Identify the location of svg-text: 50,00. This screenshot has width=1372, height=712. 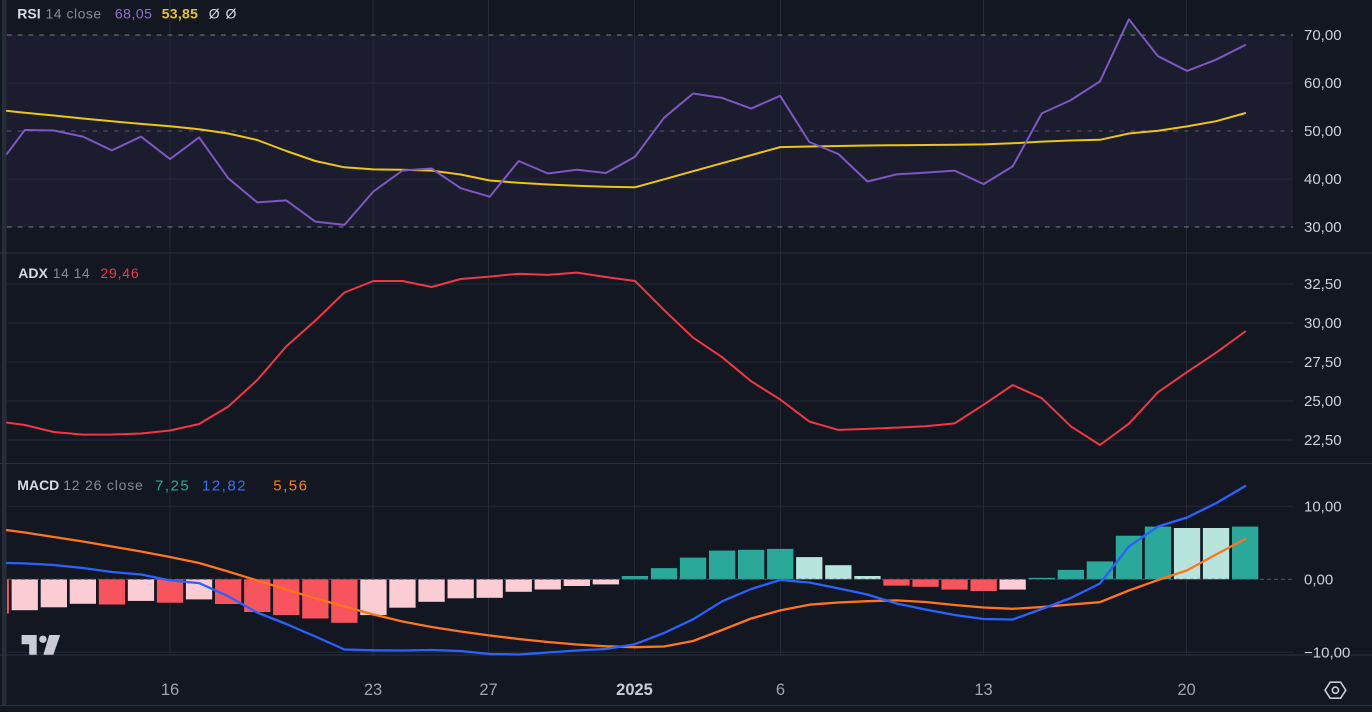
(1323, 131).